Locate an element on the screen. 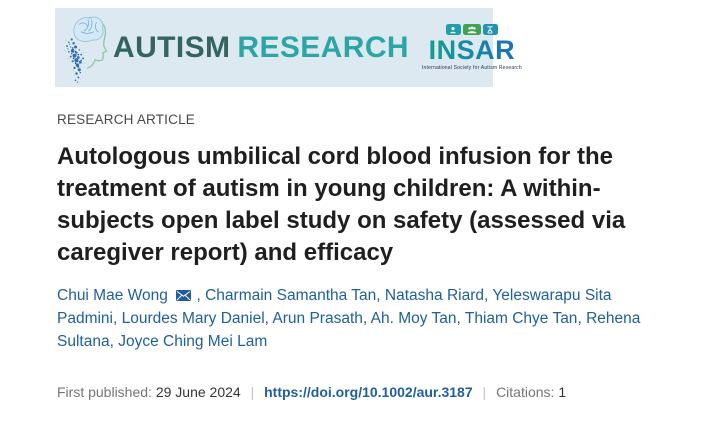 The height and width of the screenshot is (428, 707). author-link: Natasha Riard is located at coordinates (434, 295).